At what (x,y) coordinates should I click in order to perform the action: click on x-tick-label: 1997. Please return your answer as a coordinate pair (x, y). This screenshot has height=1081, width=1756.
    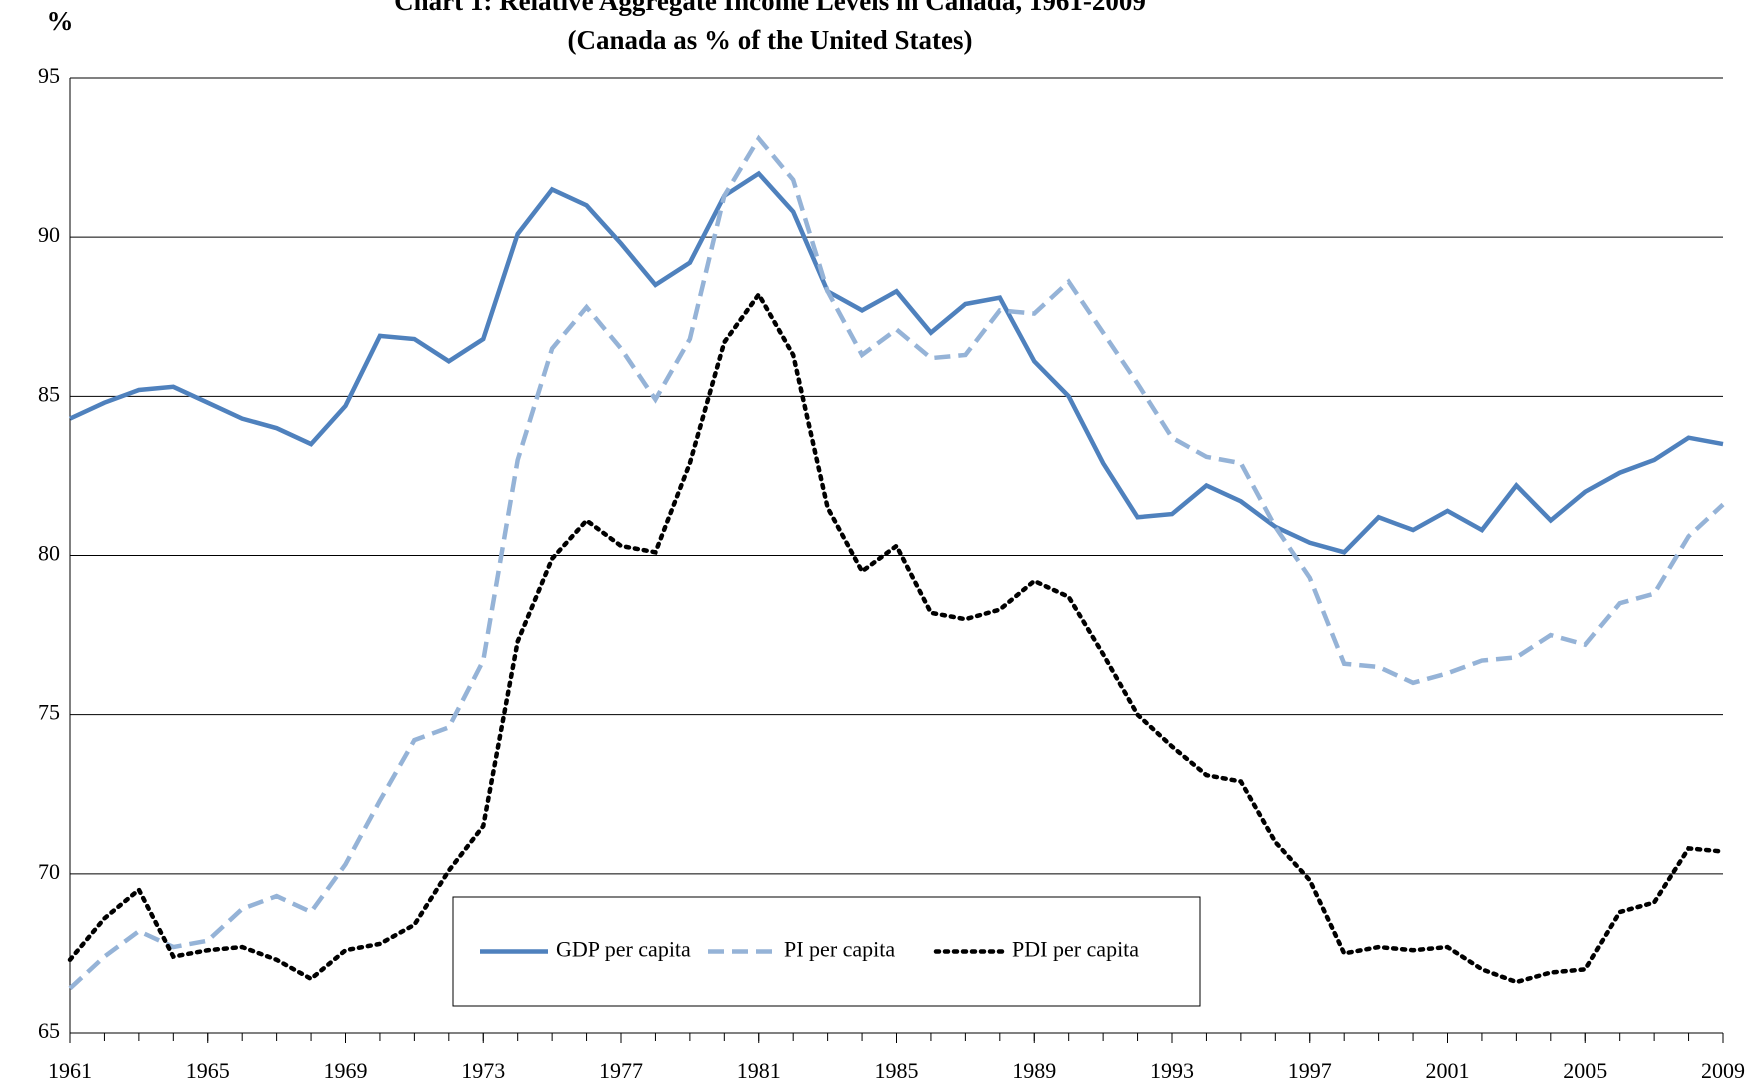
    Looking at the image, I should click on (1310, 1069).